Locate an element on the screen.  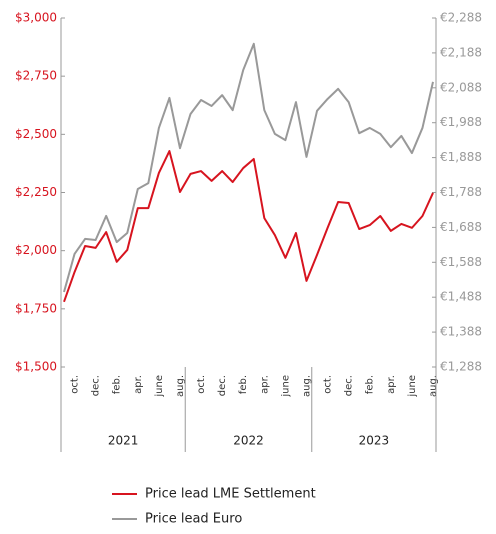
group-label: 2022 is located at coordinates (248, 441).